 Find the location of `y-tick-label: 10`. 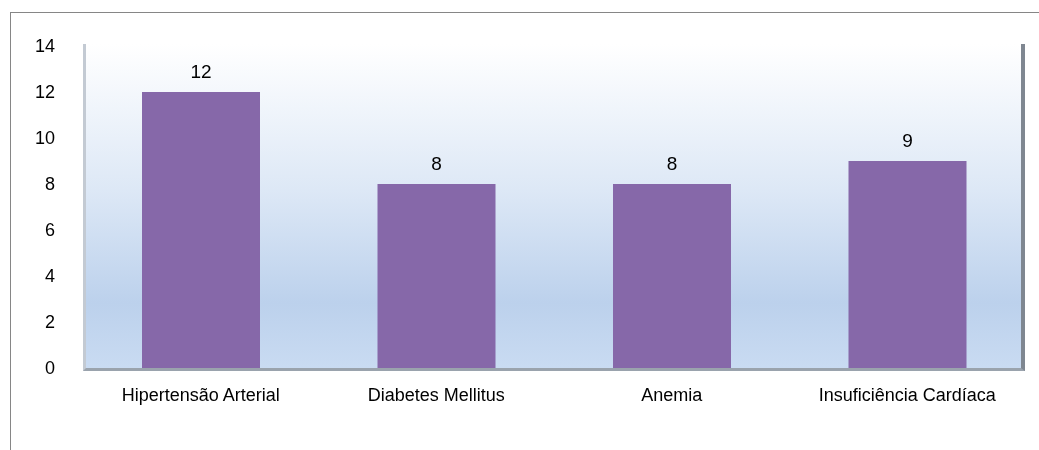

y-tick-label: 10 is located at coordinates (44, 138).